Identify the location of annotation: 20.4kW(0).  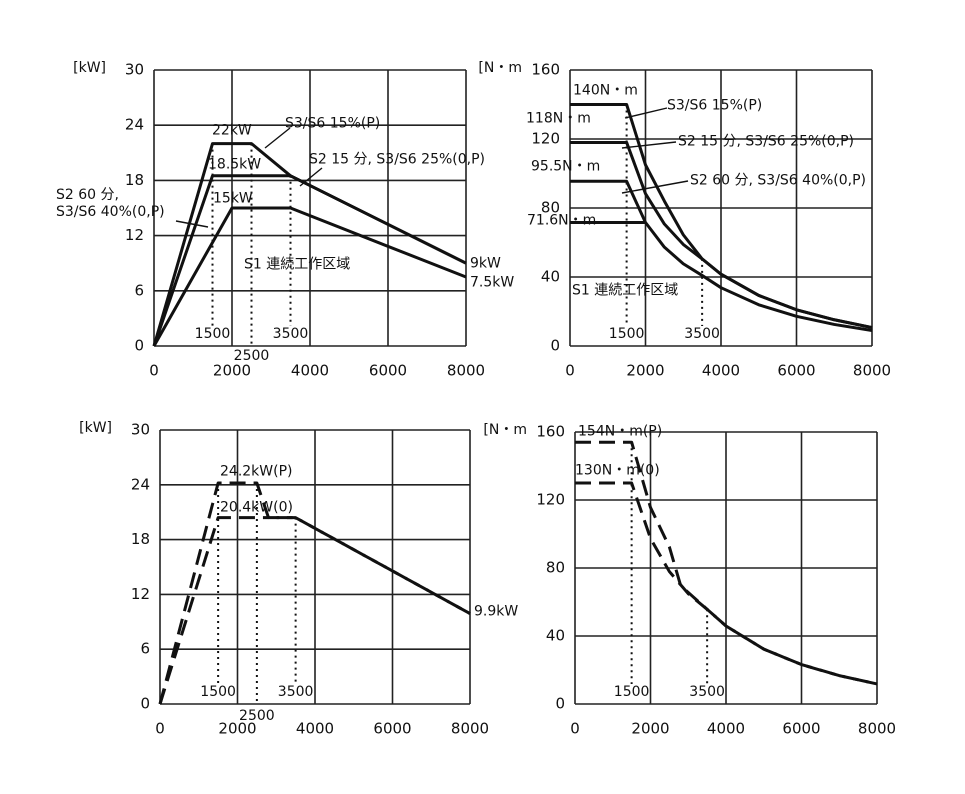
(256, 507).